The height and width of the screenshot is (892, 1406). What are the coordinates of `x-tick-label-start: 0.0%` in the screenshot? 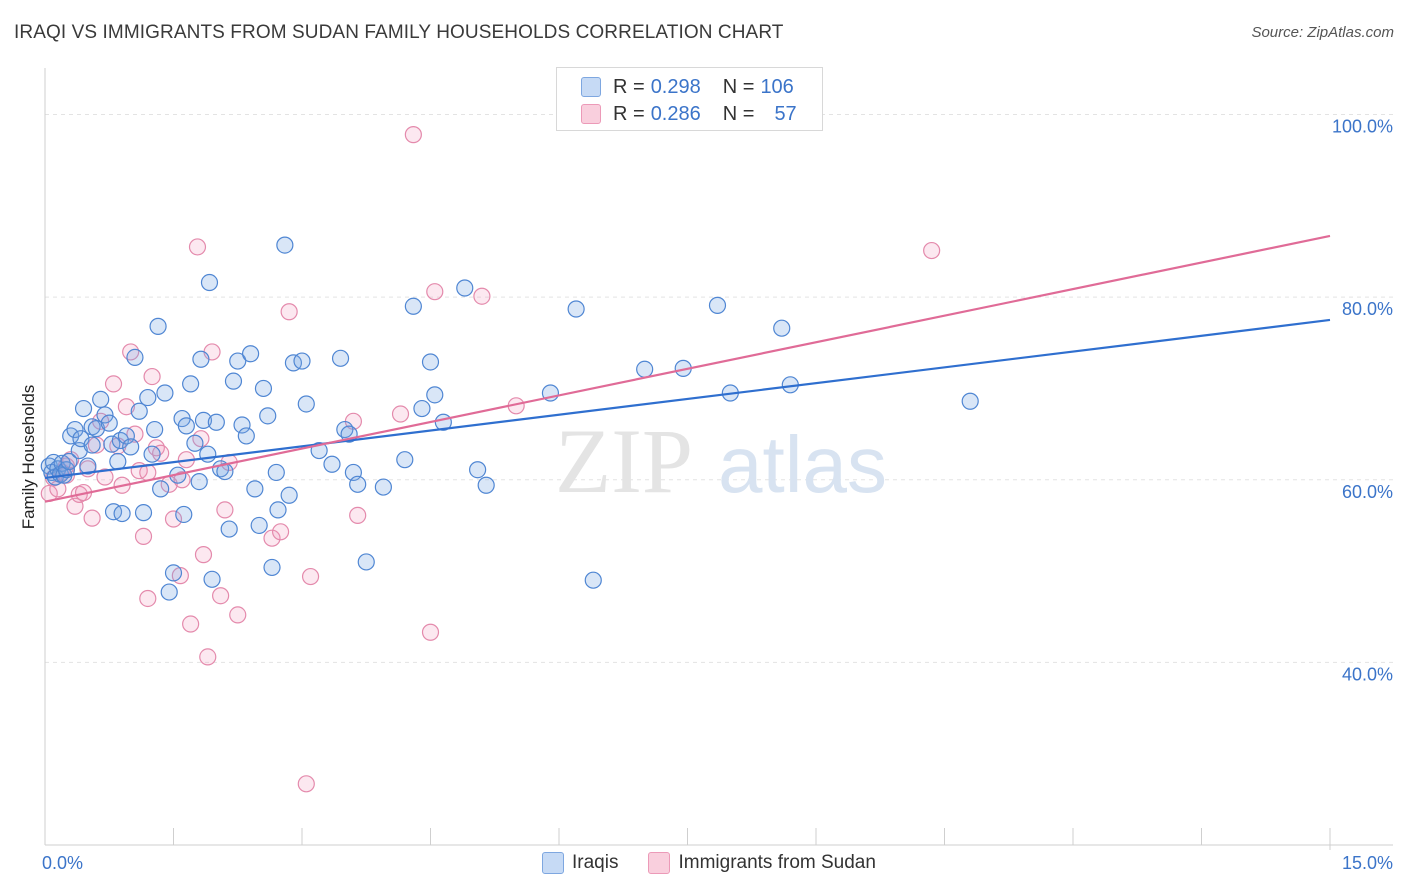 It's located at (62, 863).